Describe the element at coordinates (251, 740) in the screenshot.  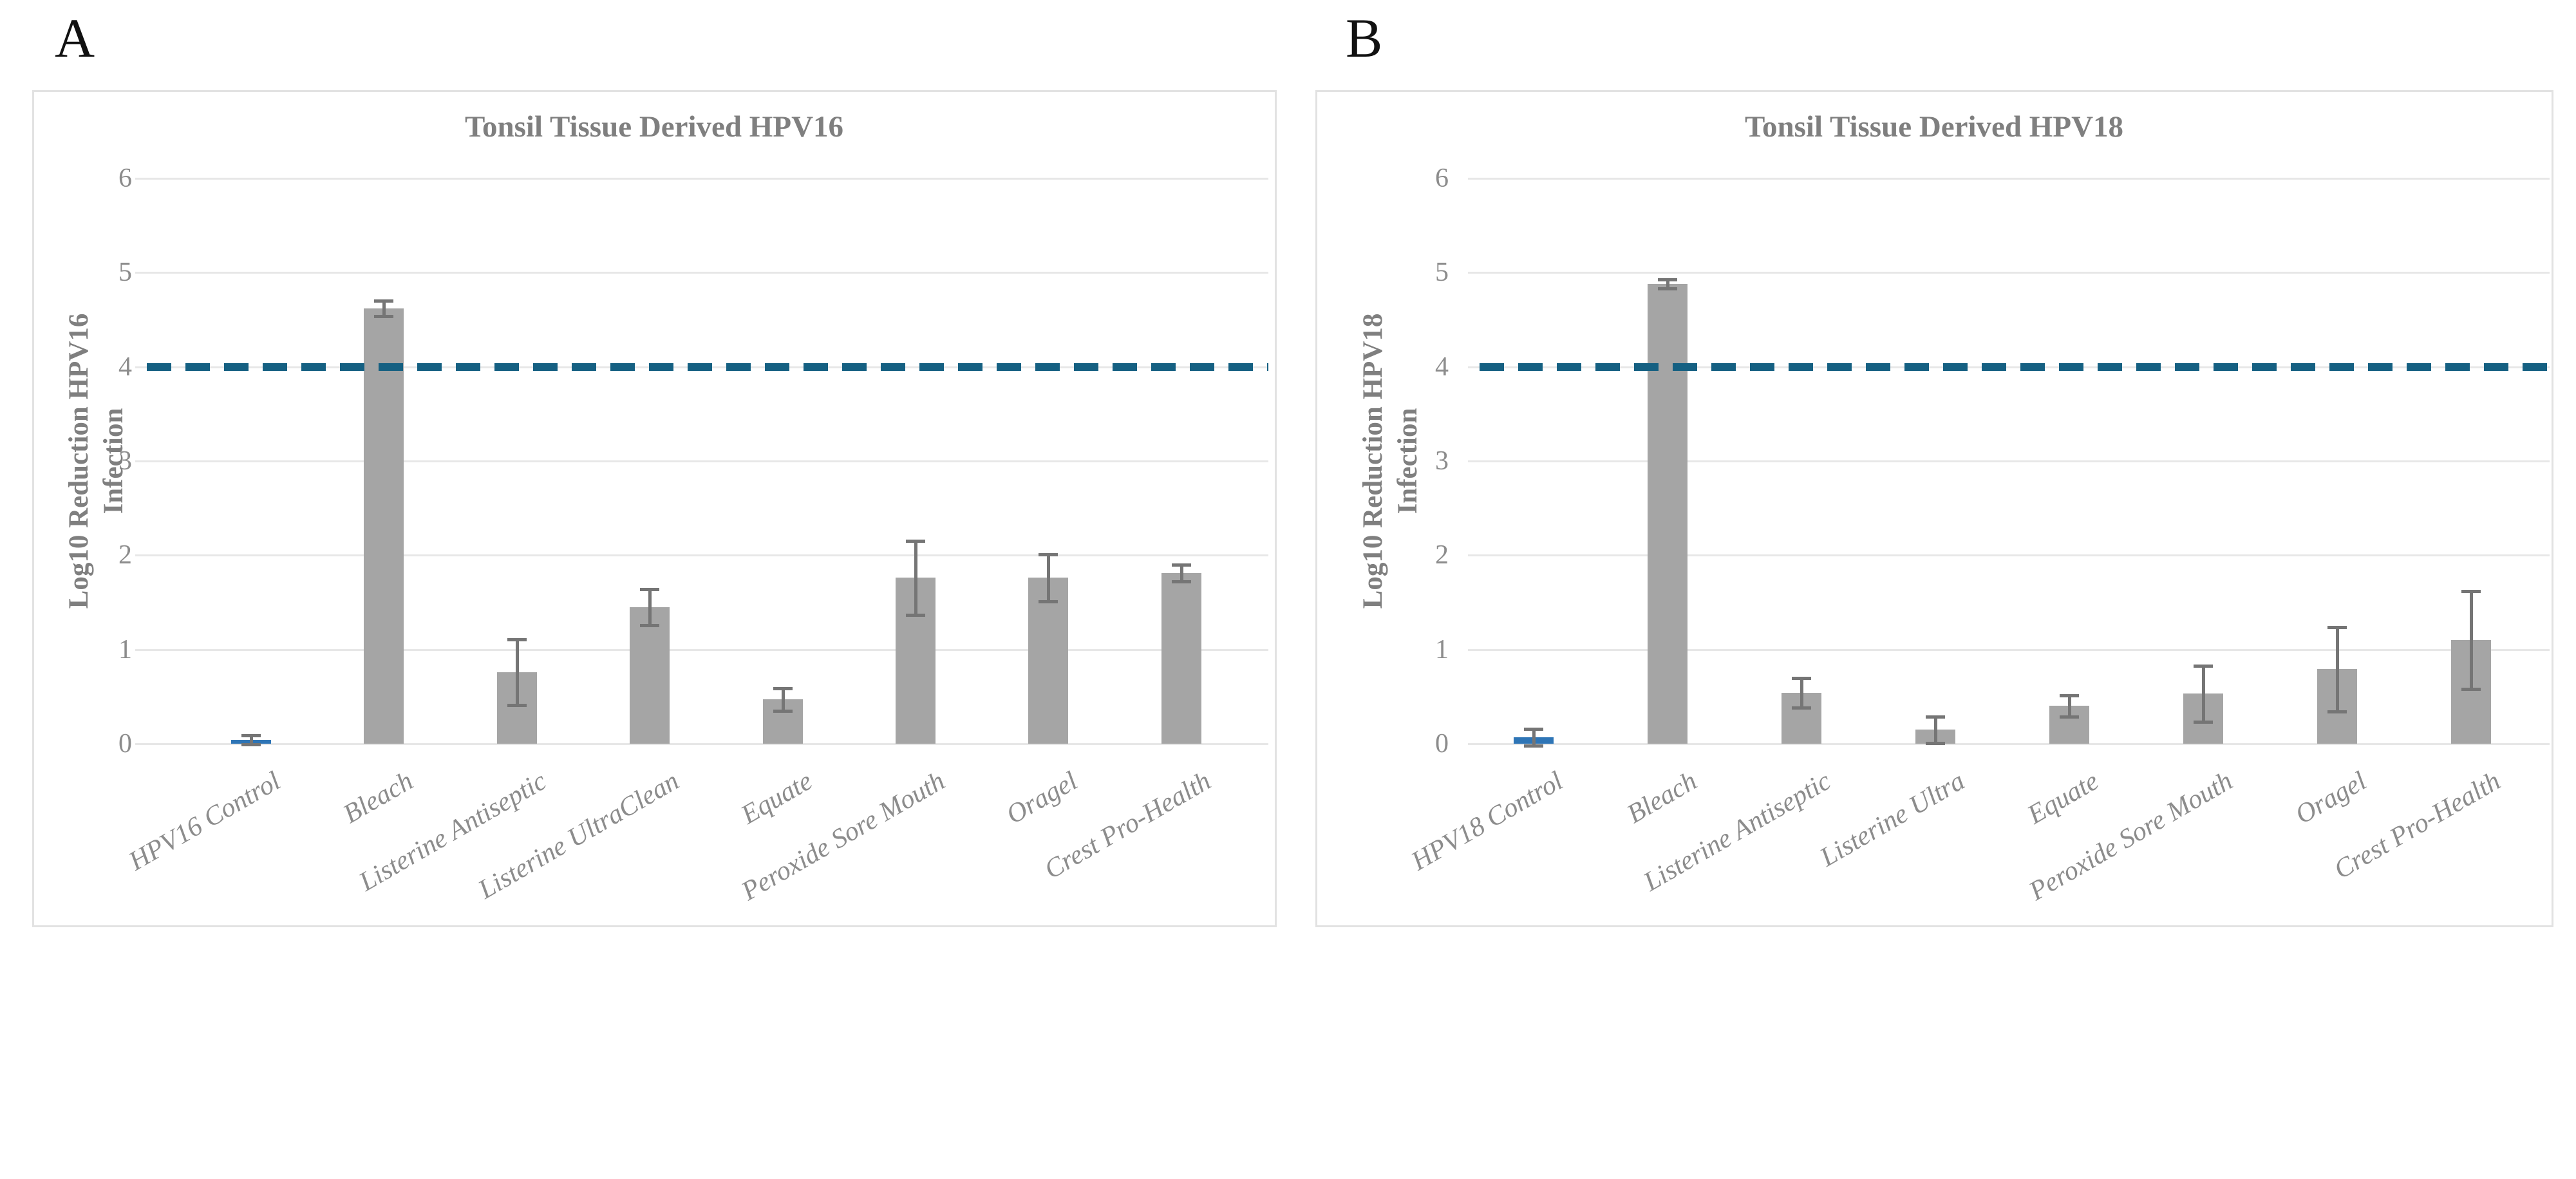
I see `error-bar-hpv16-control` at that location.